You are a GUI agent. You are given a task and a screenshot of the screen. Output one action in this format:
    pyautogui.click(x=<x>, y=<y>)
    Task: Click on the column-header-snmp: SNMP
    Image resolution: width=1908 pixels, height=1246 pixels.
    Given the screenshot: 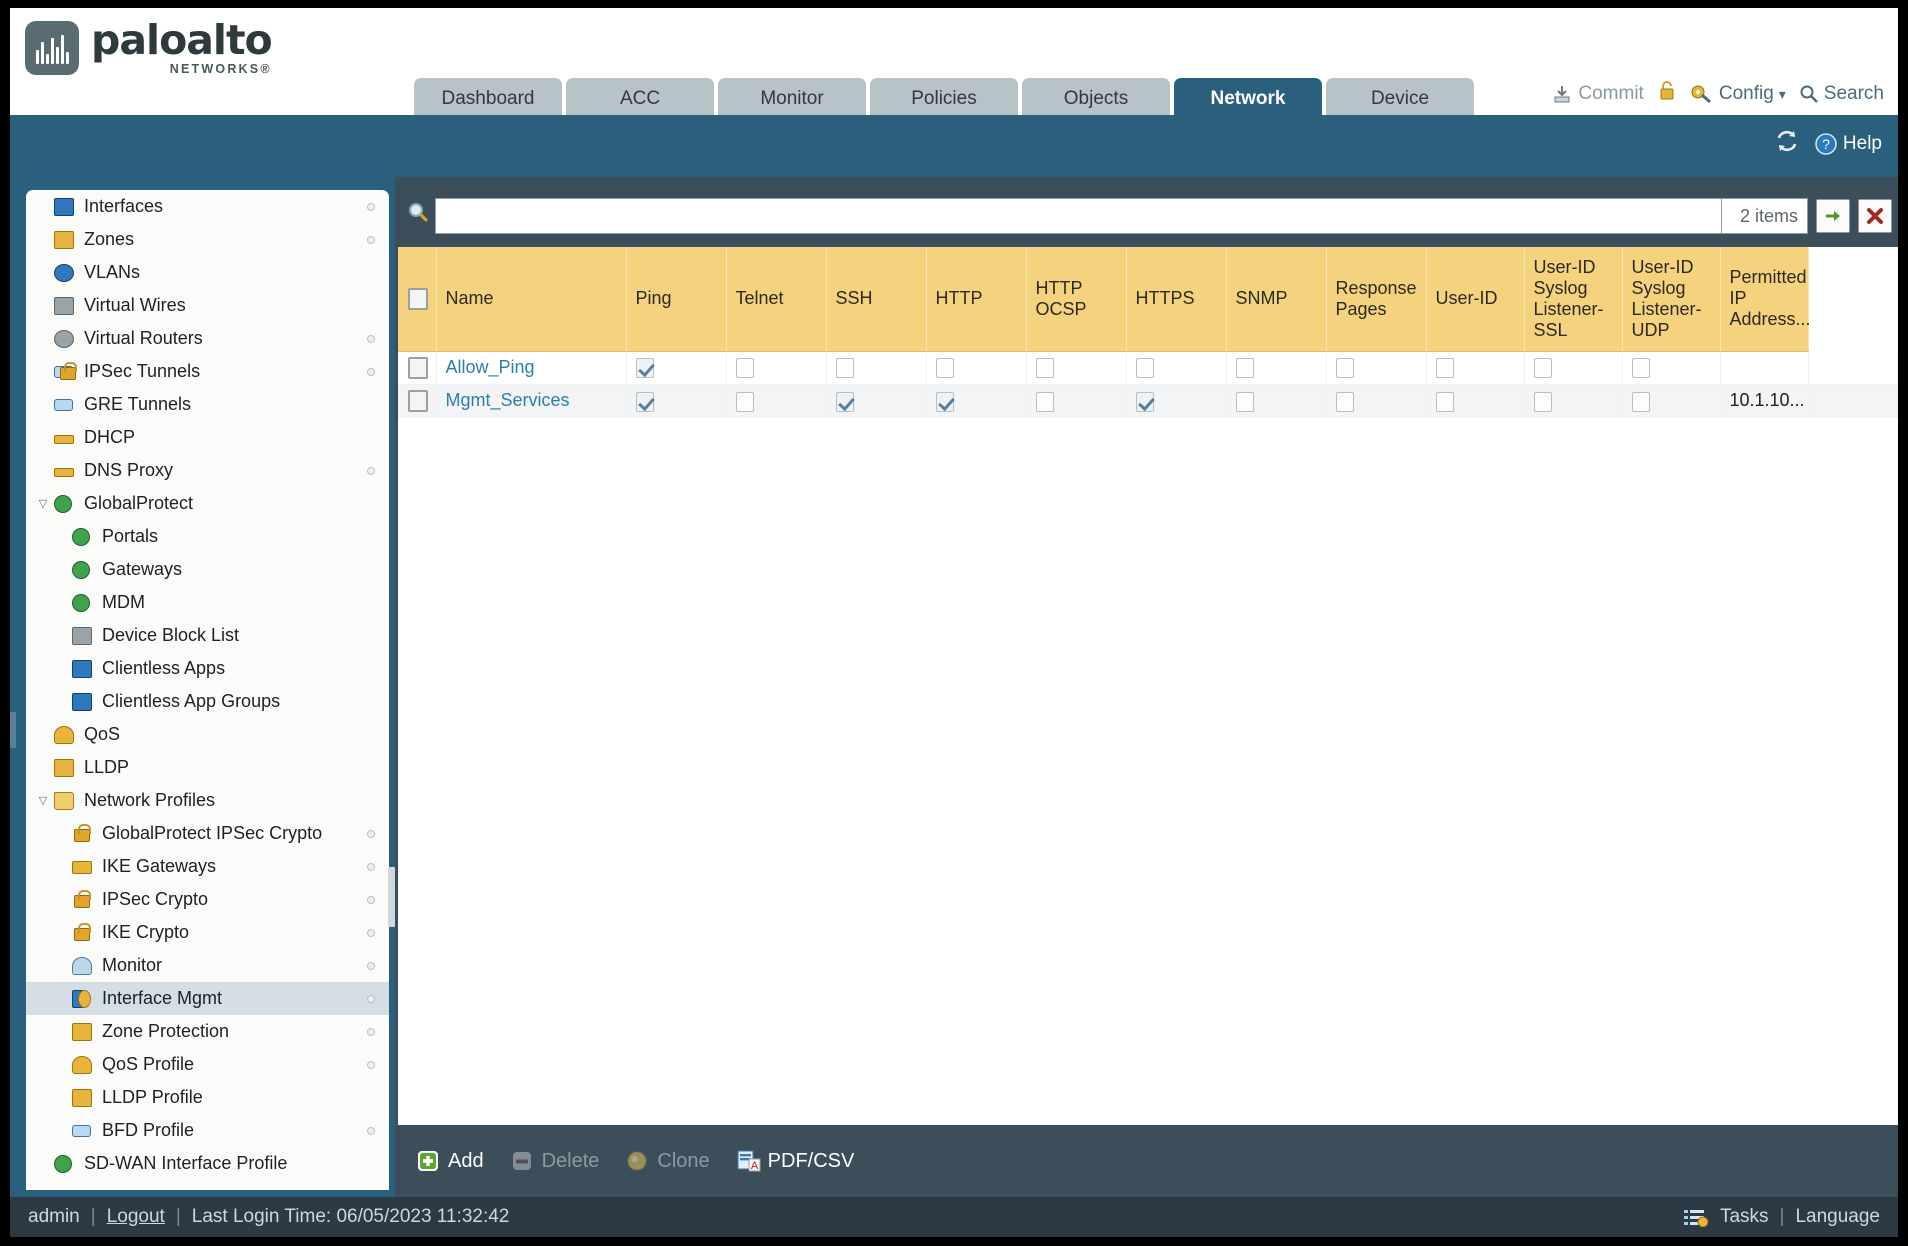 What is the action you would take?
    pyautogui.click(x=1276, y=299)
    